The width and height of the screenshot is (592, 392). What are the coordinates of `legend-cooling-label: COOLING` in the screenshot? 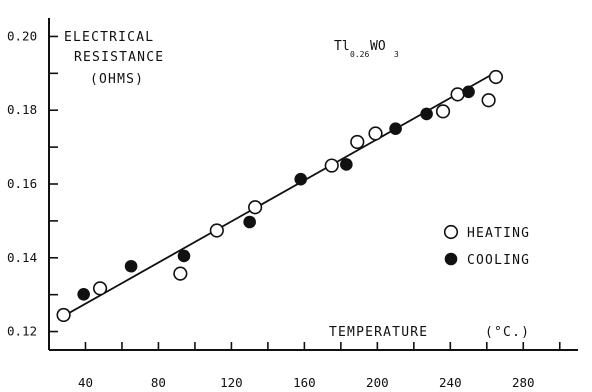 It's located at (498, 260).